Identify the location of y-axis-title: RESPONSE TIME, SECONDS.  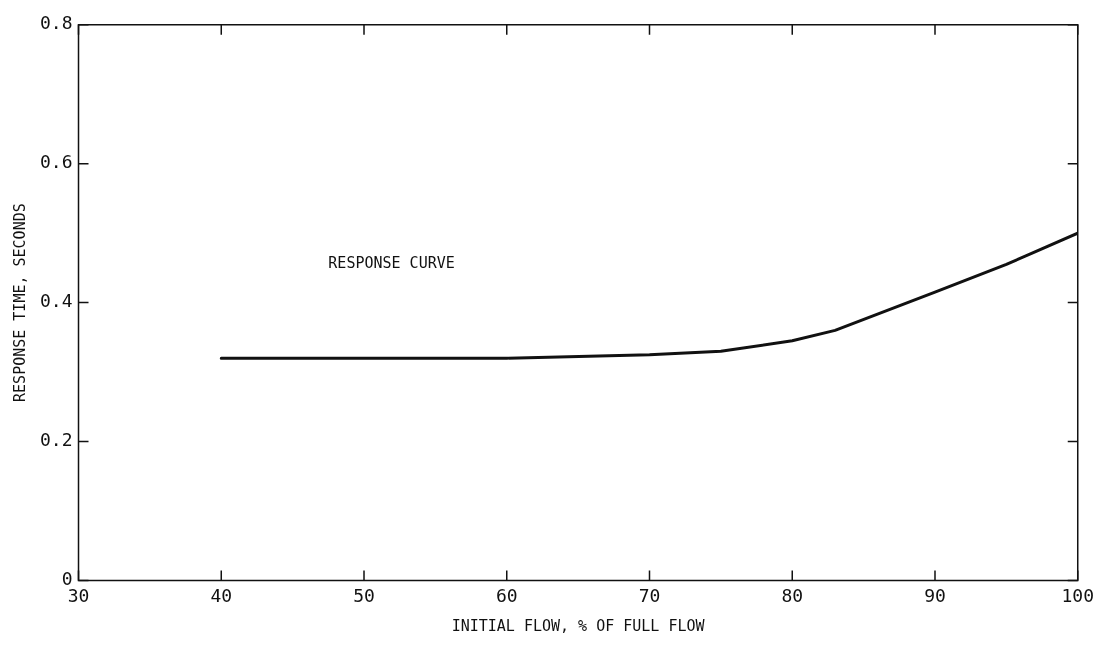
(19, 302).